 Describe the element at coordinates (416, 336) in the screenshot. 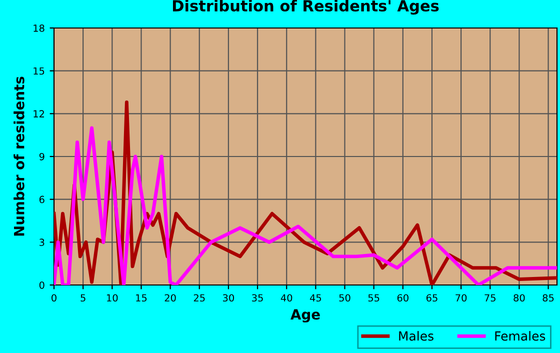

I see `legend-label: Males` at that location.